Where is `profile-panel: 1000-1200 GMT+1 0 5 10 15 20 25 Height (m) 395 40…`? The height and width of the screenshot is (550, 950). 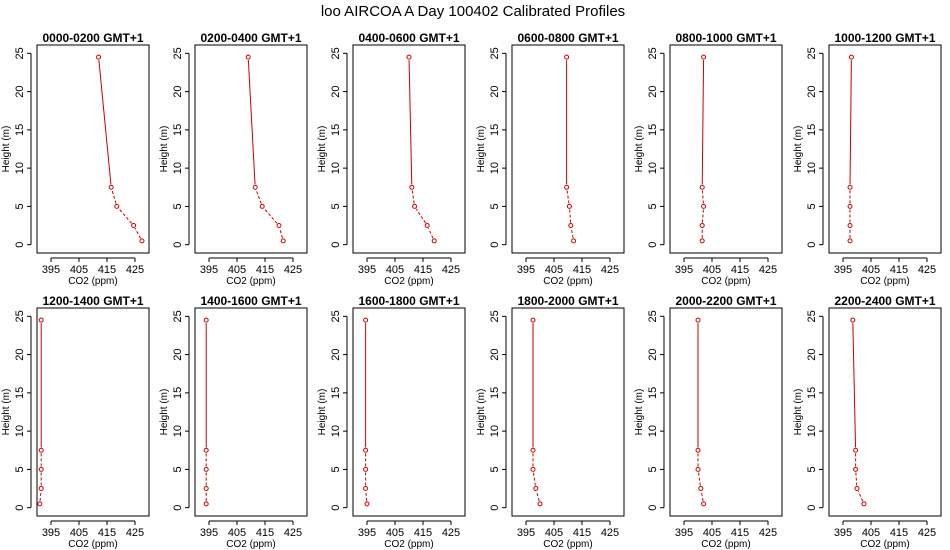
profile-panel: 1000-1200 GMT+1 0 5 10 15 20 25 Height (m) 395 40… is located at coordinates (867, 159).